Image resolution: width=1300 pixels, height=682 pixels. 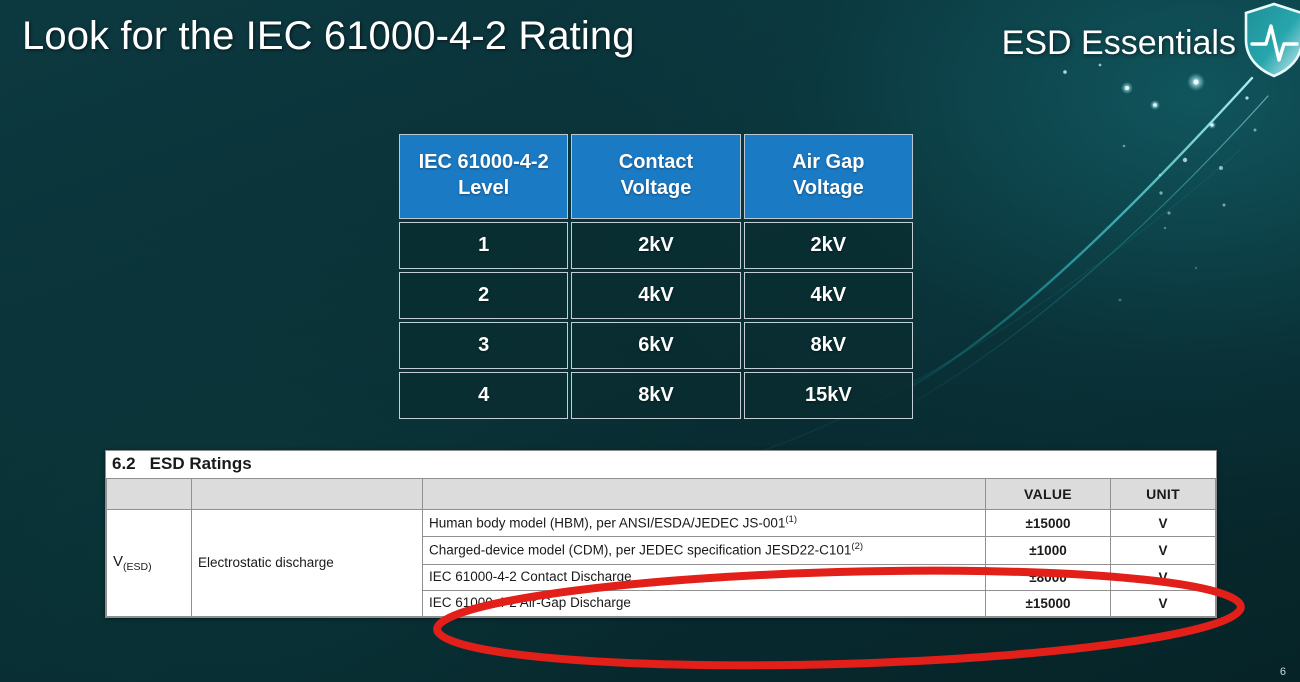 What do you see at coordinates (307, 563) in the screenshot?
I see `cell-parameter: Electrostatic discharge` at bounding box center [307, 563].